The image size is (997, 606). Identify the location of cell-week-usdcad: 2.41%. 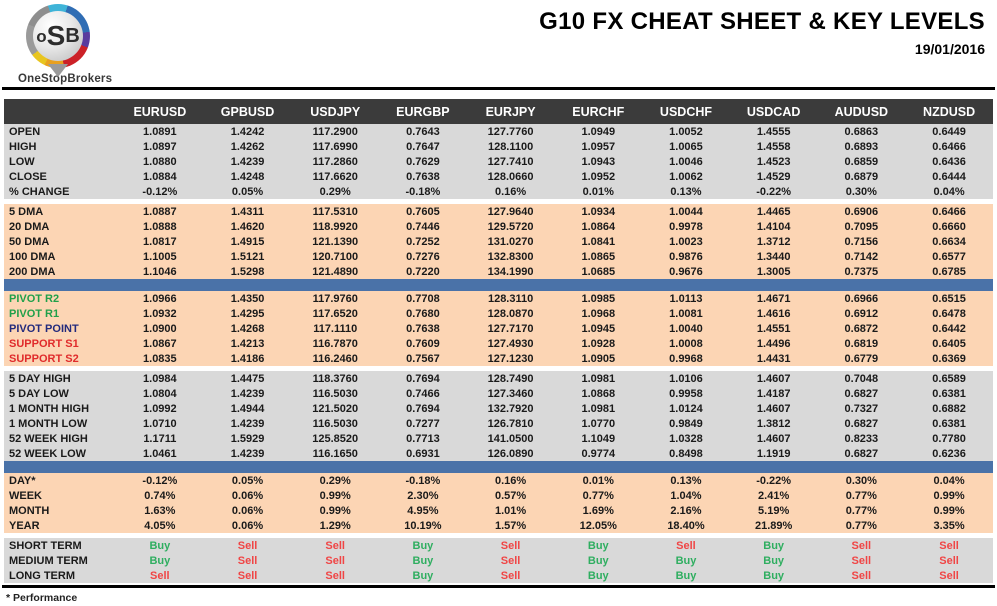
(773, 495).